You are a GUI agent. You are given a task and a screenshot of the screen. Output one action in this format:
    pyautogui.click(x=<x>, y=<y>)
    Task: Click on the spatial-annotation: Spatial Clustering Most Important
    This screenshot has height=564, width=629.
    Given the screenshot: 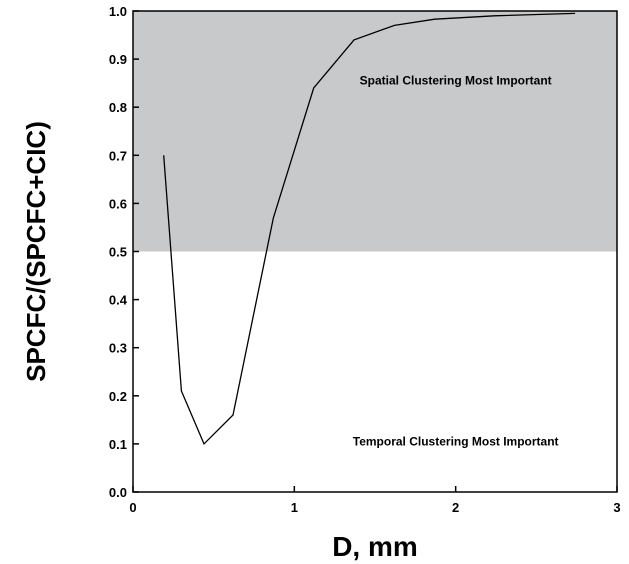 What is the action you would take?
    pyautogui.click(x=456, y=81)
    